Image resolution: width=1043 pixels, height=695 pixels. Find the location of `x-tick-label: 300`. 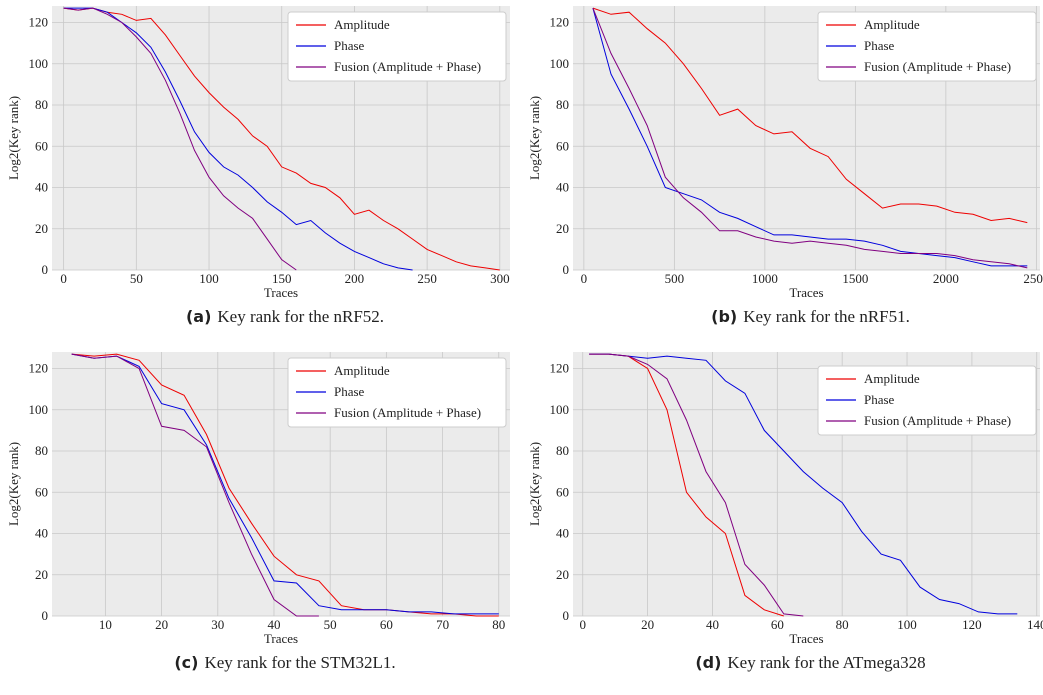

x-tick-label: 300 is located at coordinates (500, 278).